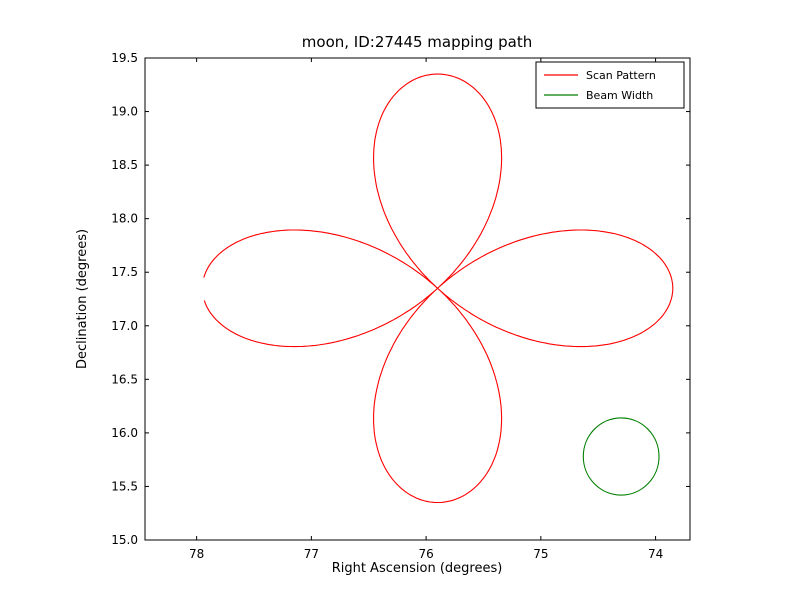 The image size is (800, 600). What do you see at coordinates (124, 165) in the screenshot?
I see `y-tick-label: 18.5` at bounding box center [124, 165].